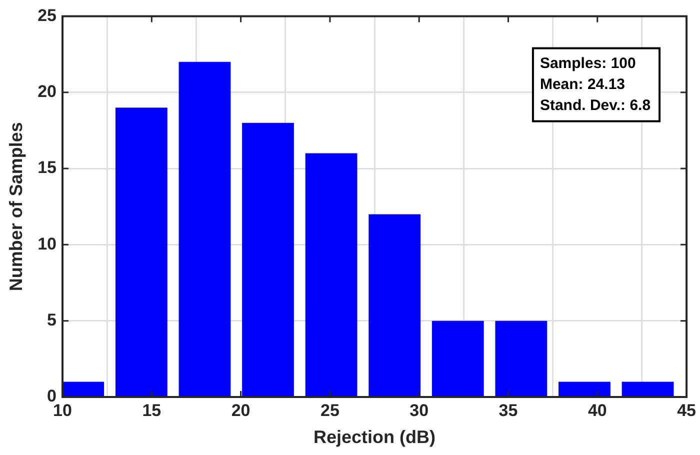 Image resolution: width=700 pixels, height=455 pixels. I want to click on y-axis-title: Number of Samples, so click(16, 207).